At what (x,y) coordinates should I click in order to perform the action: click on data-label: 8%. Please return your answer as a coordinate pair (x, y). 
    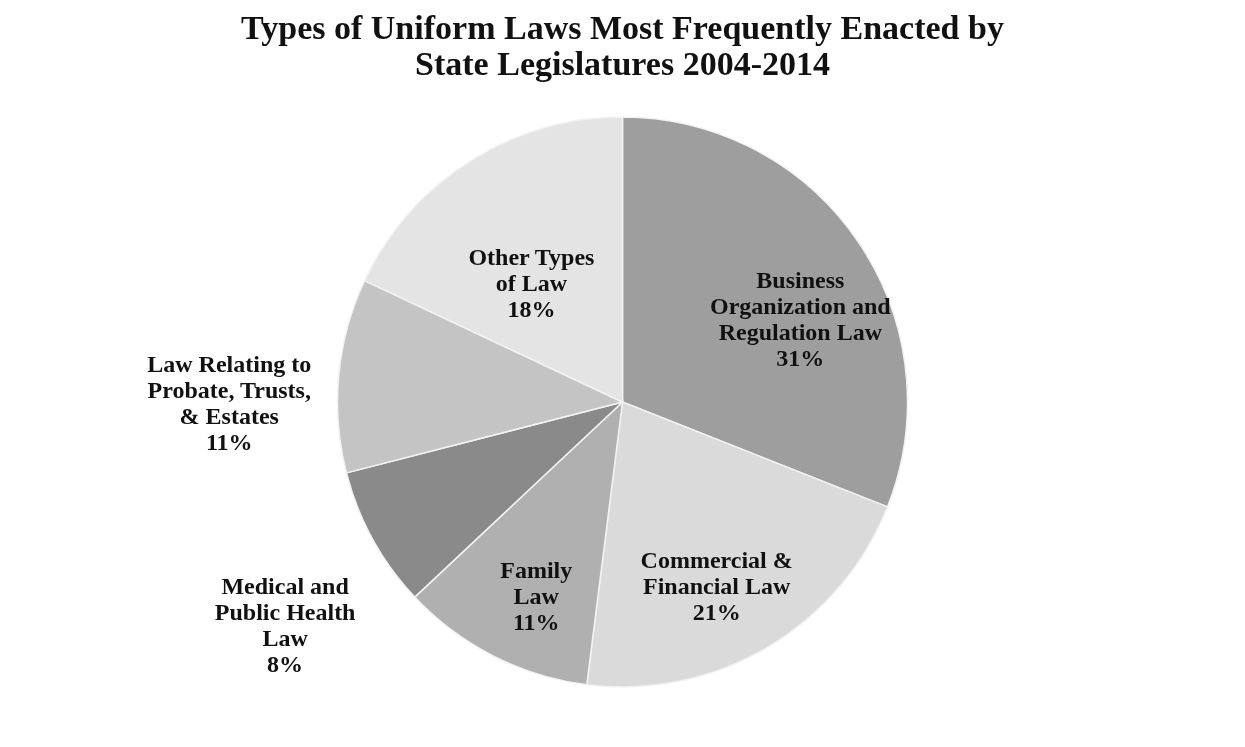
    Looking at the image, I should click on (285, 664).